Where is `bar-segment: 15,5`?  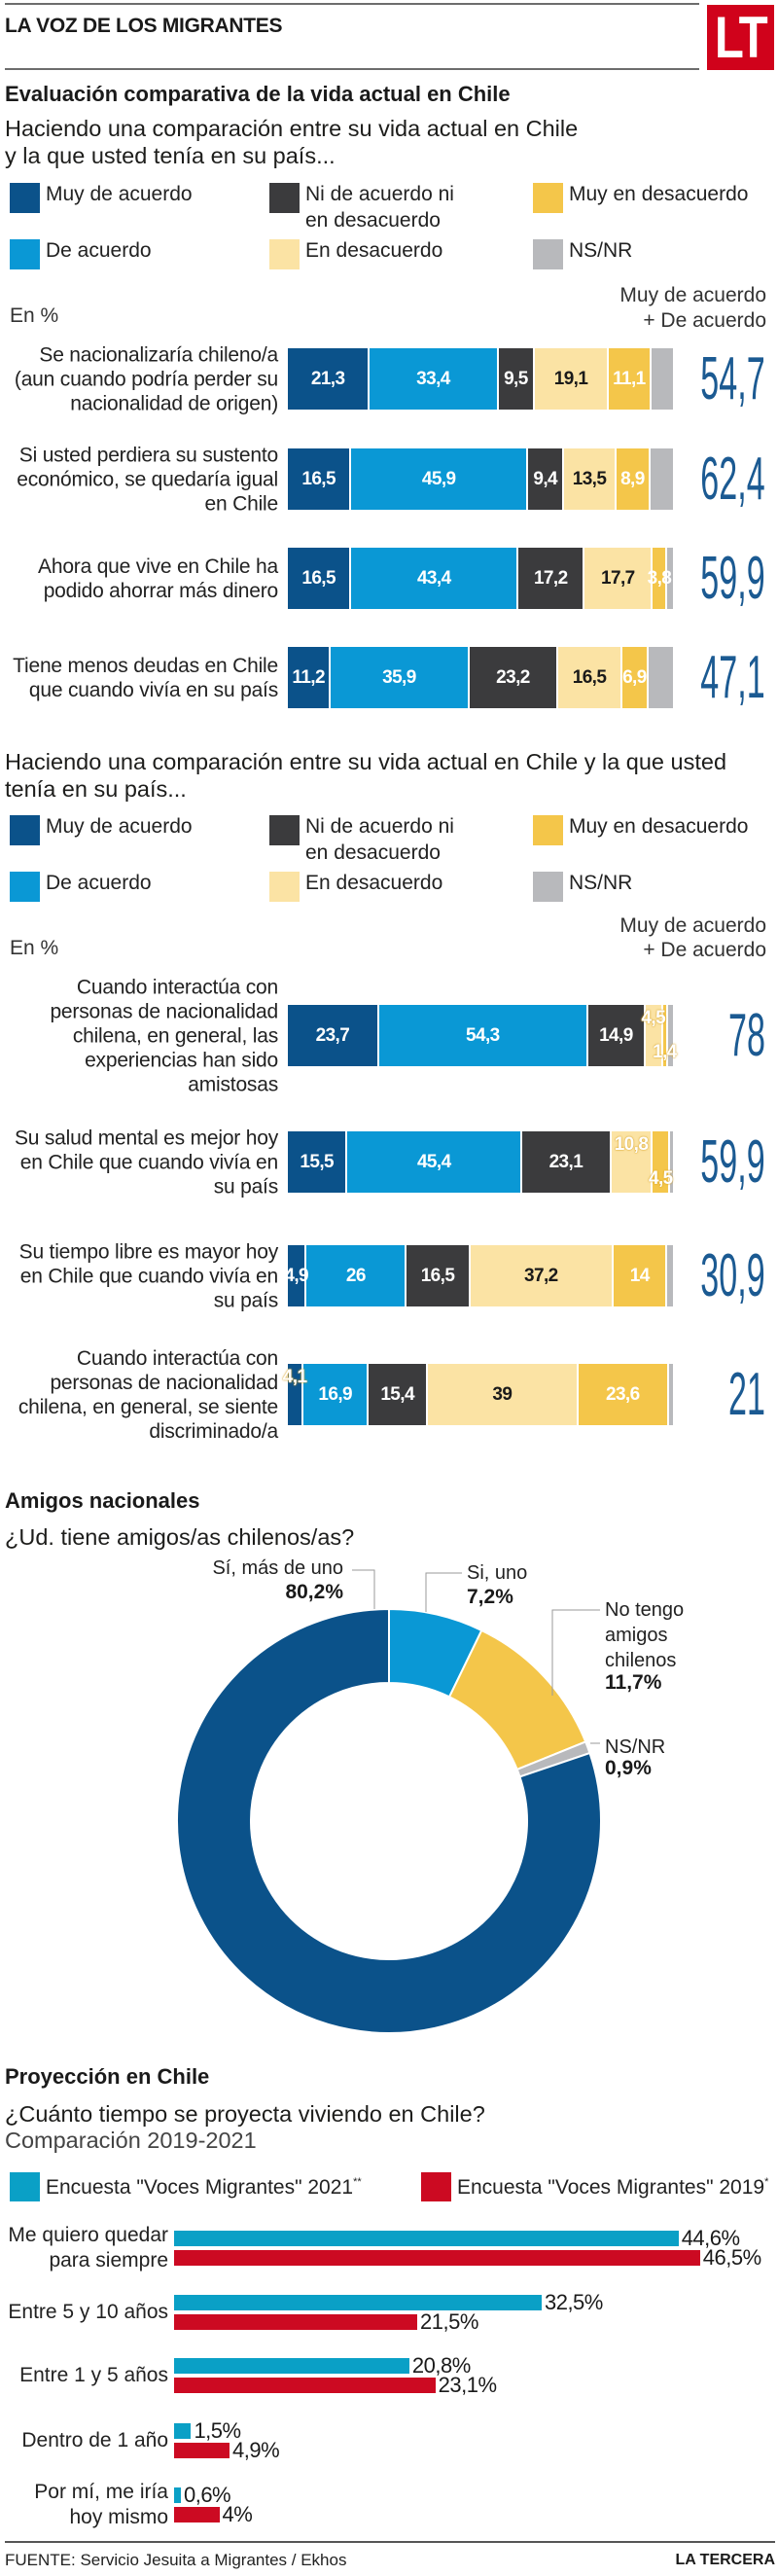 bar-segment: 15,5 is located at coordinates (318, 1162).